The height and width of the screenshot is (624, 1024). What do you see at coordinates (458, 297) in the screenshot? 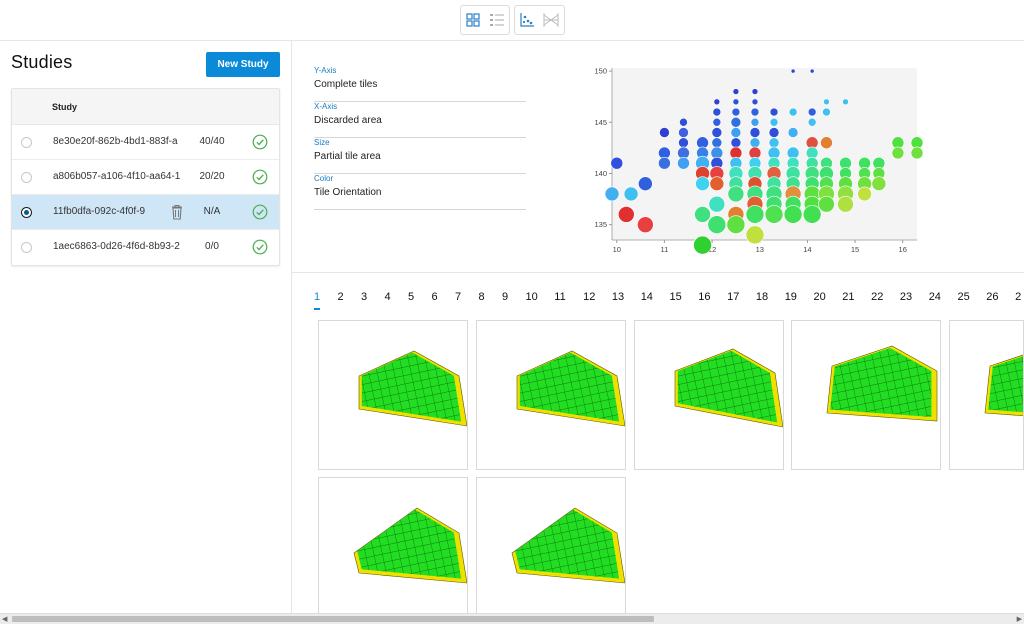
I see `page-tab-7: 7` at bounding box center [458, 297].